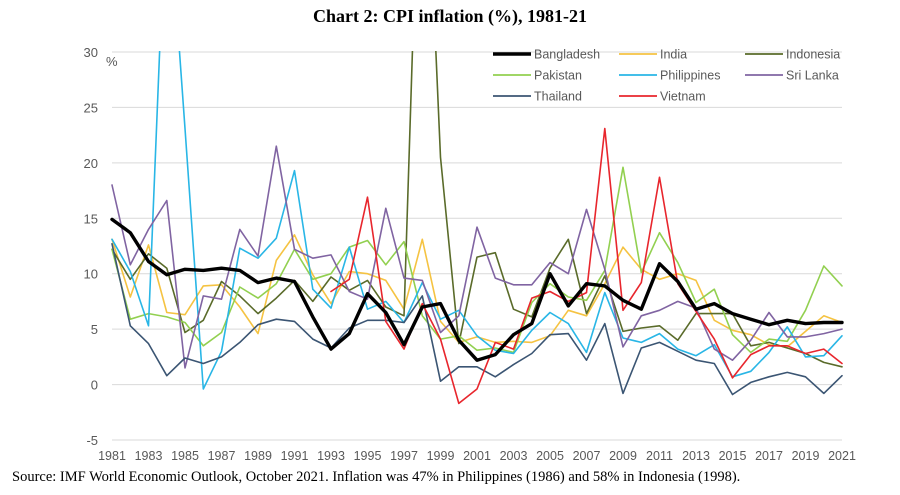 Image resolution: width=900 pixels, height=495 pixels. I want to click on x-tick-label: 1987, so click(222, 456).